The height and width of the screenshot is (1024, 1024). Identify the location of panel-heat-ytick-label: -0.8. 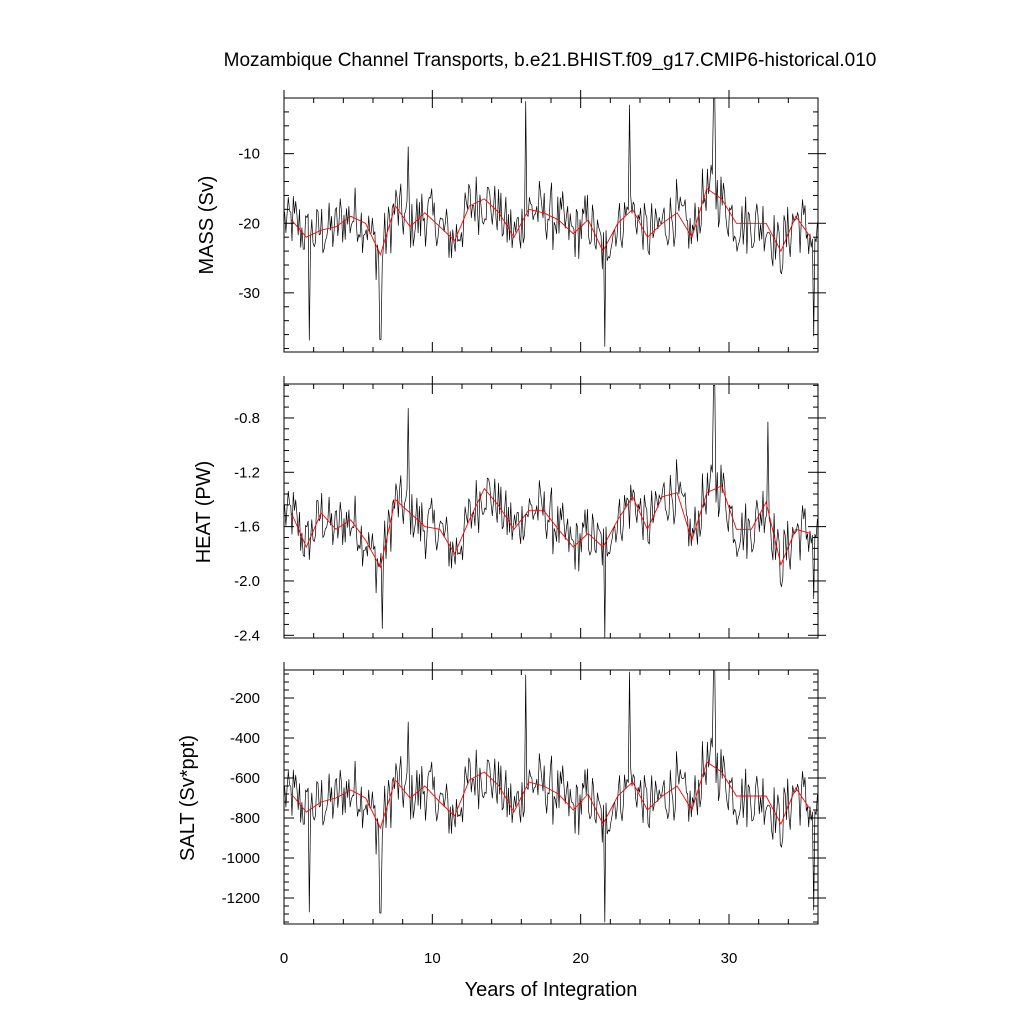
(247, 418).